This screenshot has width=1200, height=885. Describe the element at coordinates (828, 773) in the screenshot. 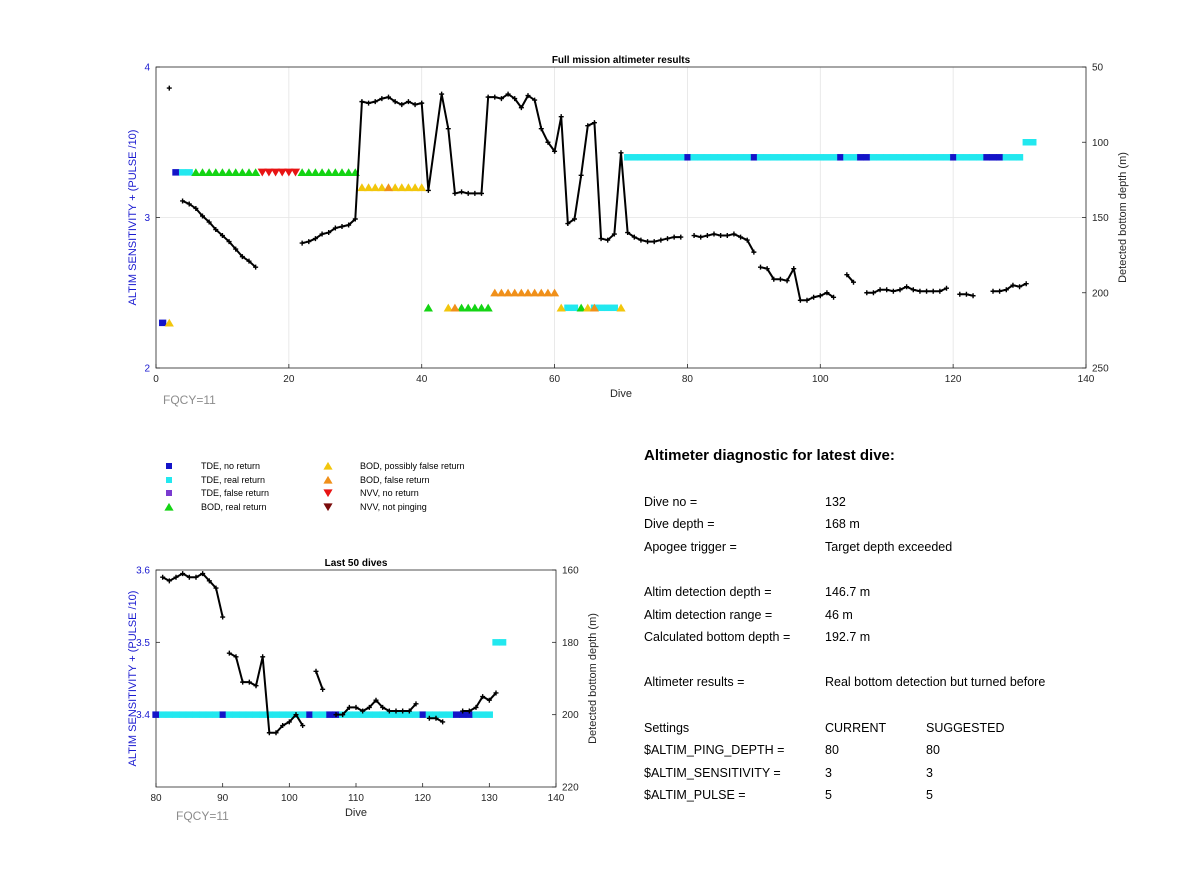

I see `setting-current-sensitivity: 3` at that location.